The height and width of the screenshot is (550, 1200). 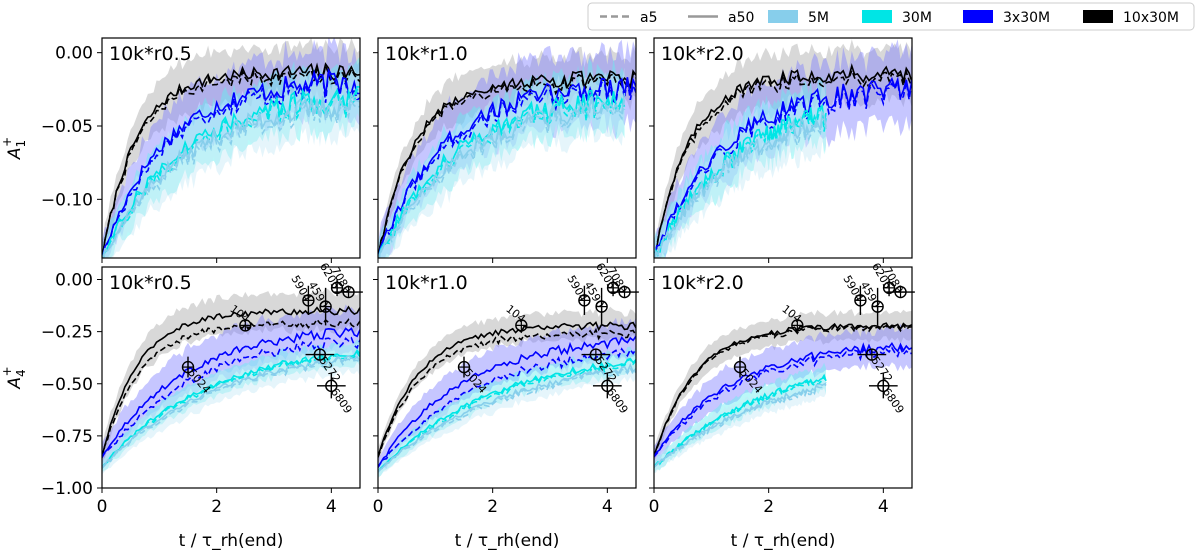 What do you see at coordinates (649, 18) in the screenshot?
I see `legend-label: a5` at bounding box center [649, 18].